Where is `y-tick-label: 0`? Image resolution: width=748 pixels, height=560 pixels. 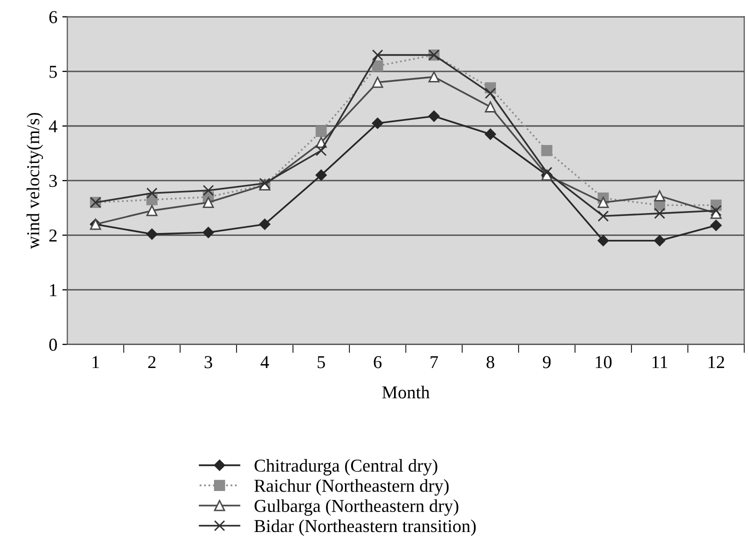 y-tick-label: 0 is located at coordinates (53, 344).